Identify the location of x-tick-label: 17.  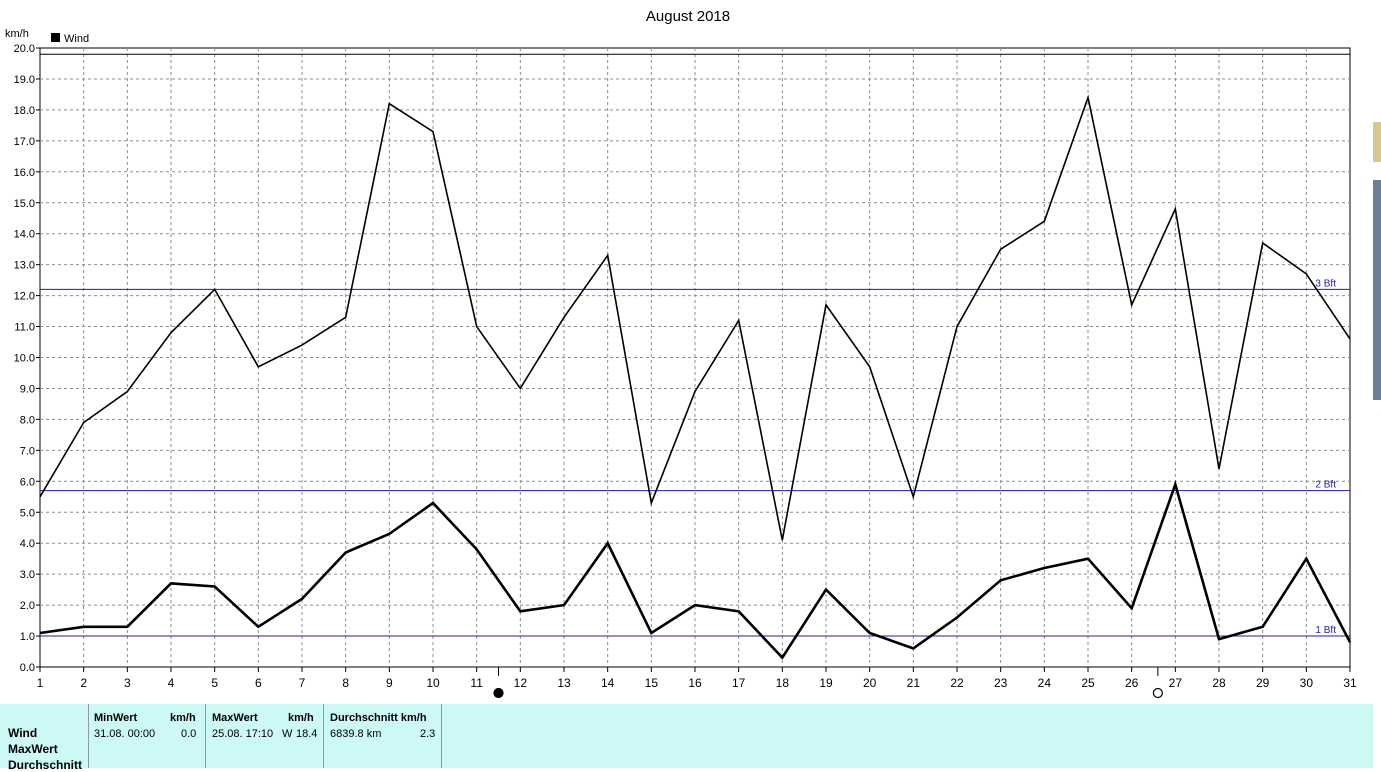
(739, 683).